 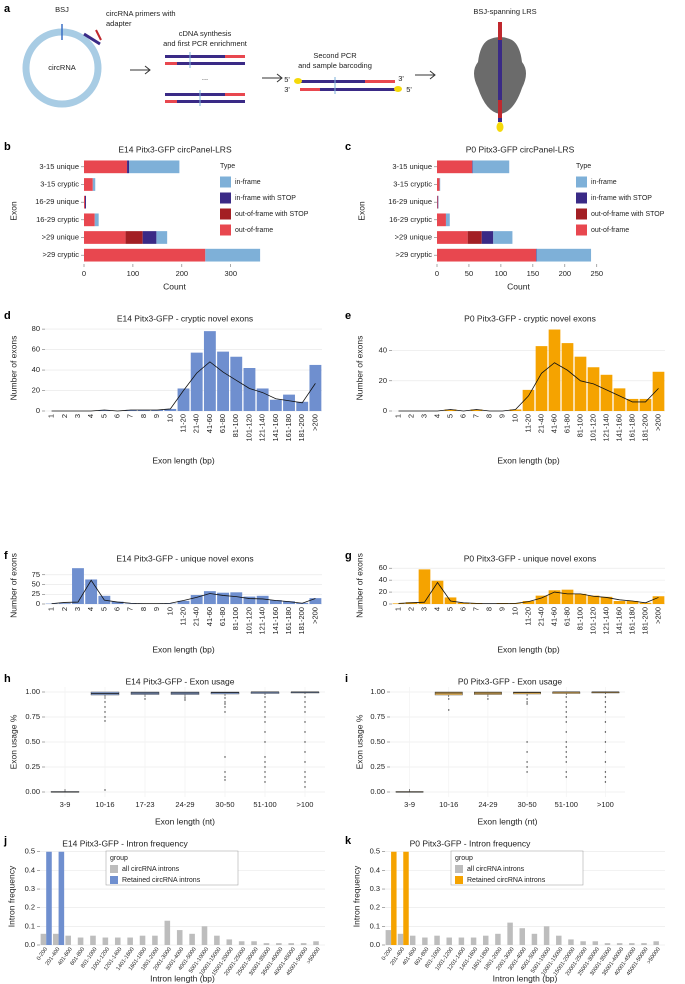 I want to click on y-tick-label: 3-15 unique, so click(x=412, y=166).